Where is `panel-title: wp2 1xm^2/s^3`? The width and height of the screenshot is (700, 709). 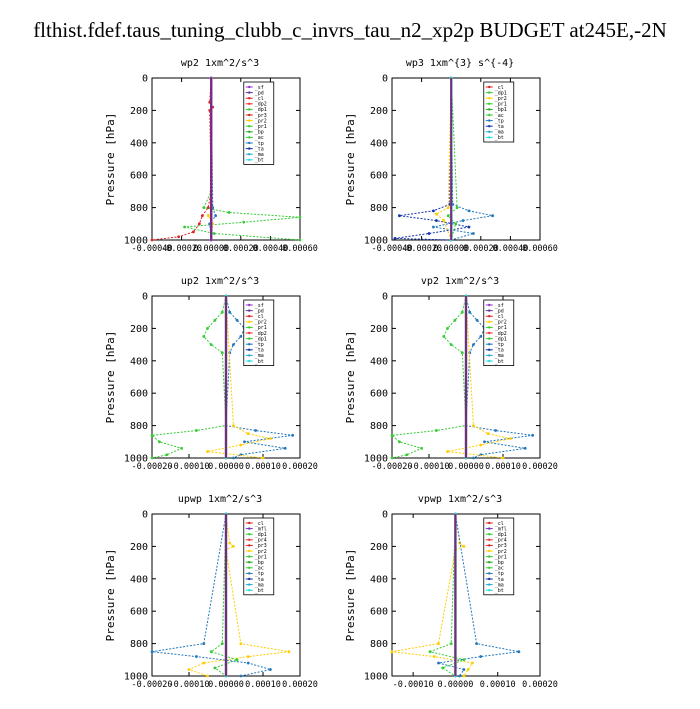
panel-title: wp2 1xm^2/s^3 is located at coordinates (220, 63).